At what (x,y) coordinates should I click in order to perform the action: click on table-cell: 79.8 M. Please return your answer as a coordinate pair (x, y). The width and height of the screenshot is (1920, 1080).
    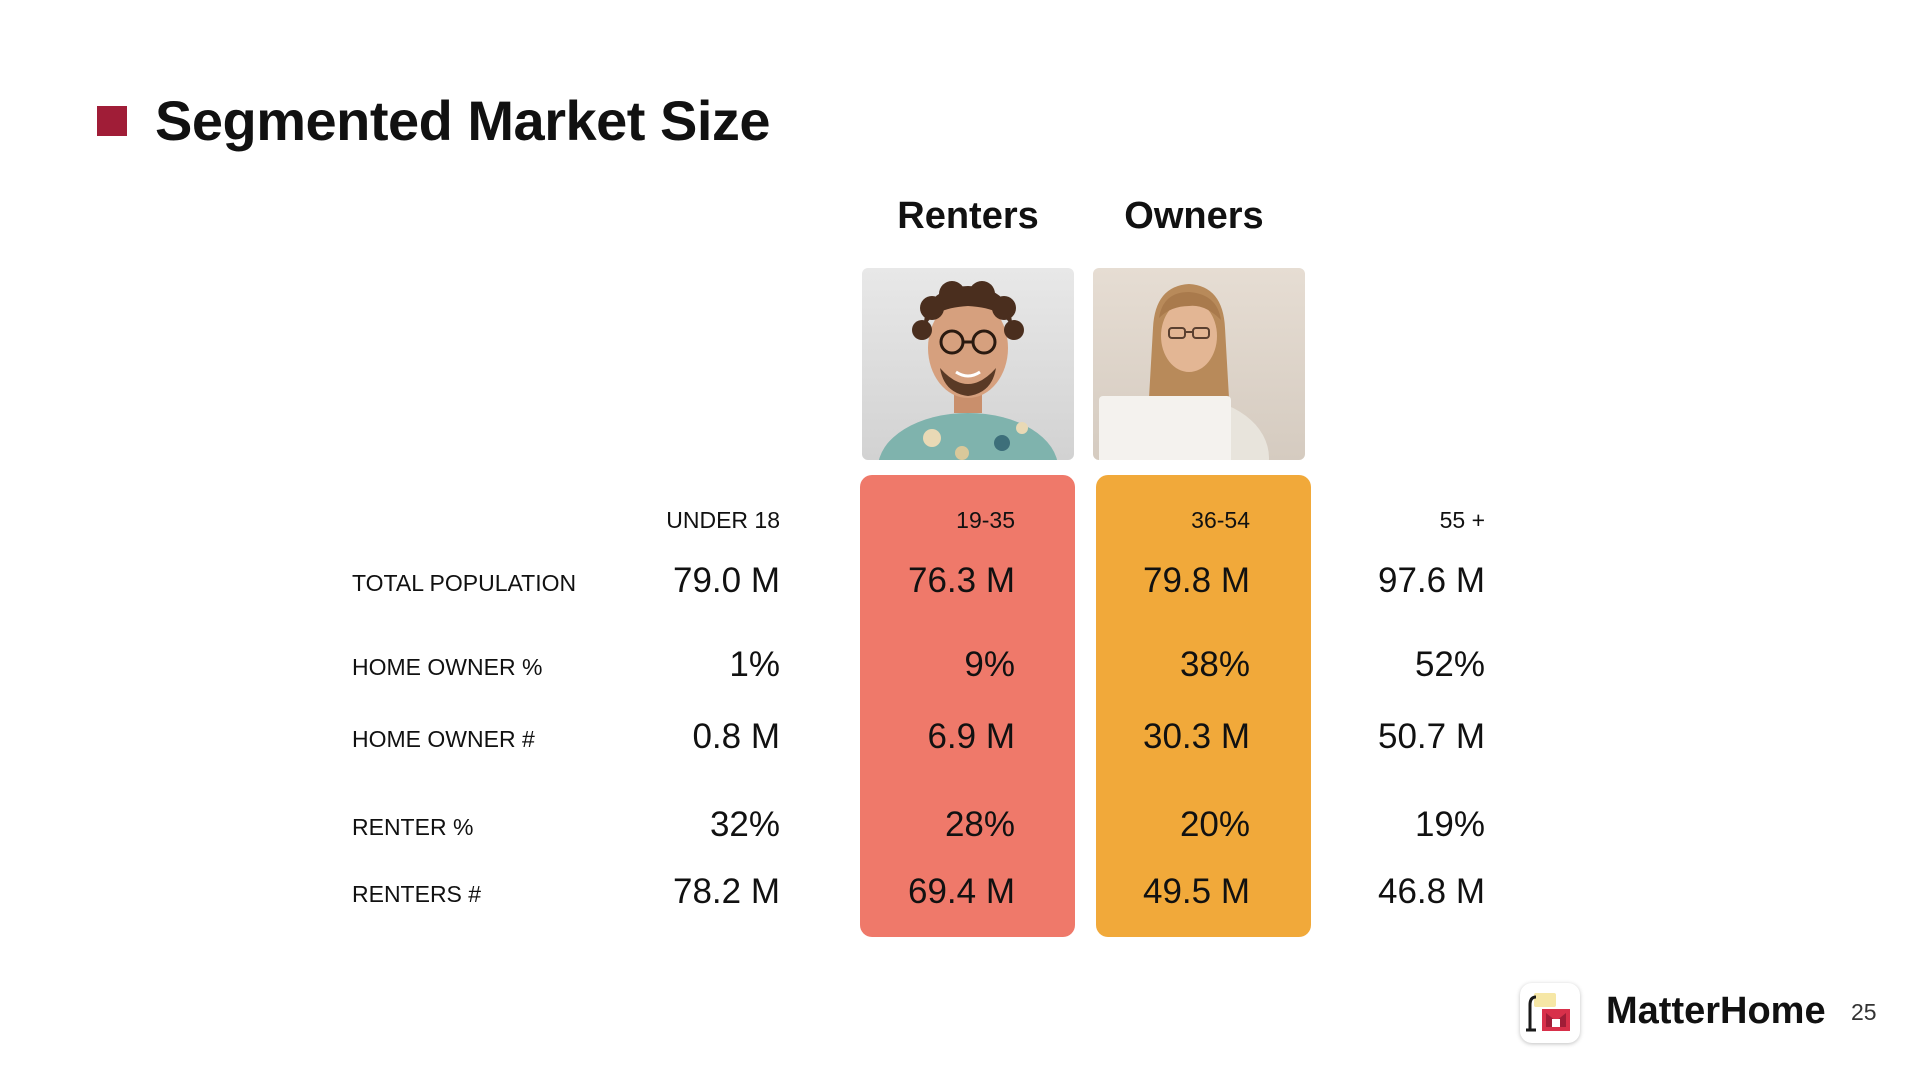
    Looking at the image, I should click on (1196, 580).